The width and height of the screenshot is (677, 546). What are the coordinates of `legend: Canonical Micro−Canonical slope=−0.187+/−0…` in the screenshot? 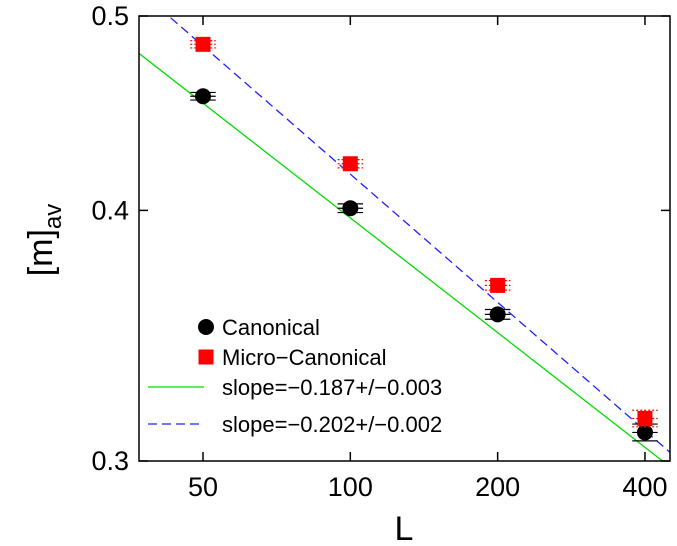 It's located at (295, 376).